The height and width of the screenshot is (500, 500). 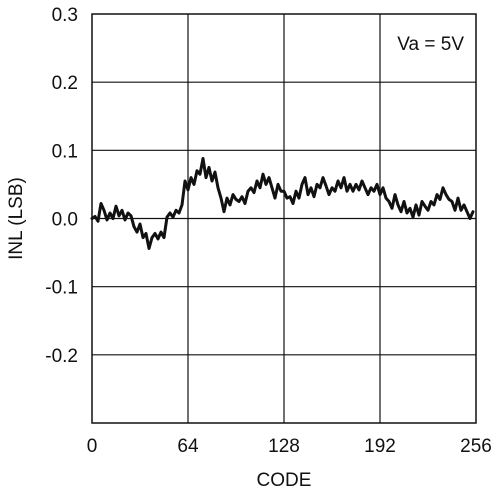 What do you see at coordinates (61, 288) in the screenshot?
I see `y-tick-label: -0.1` at bounding box center [61, 288].